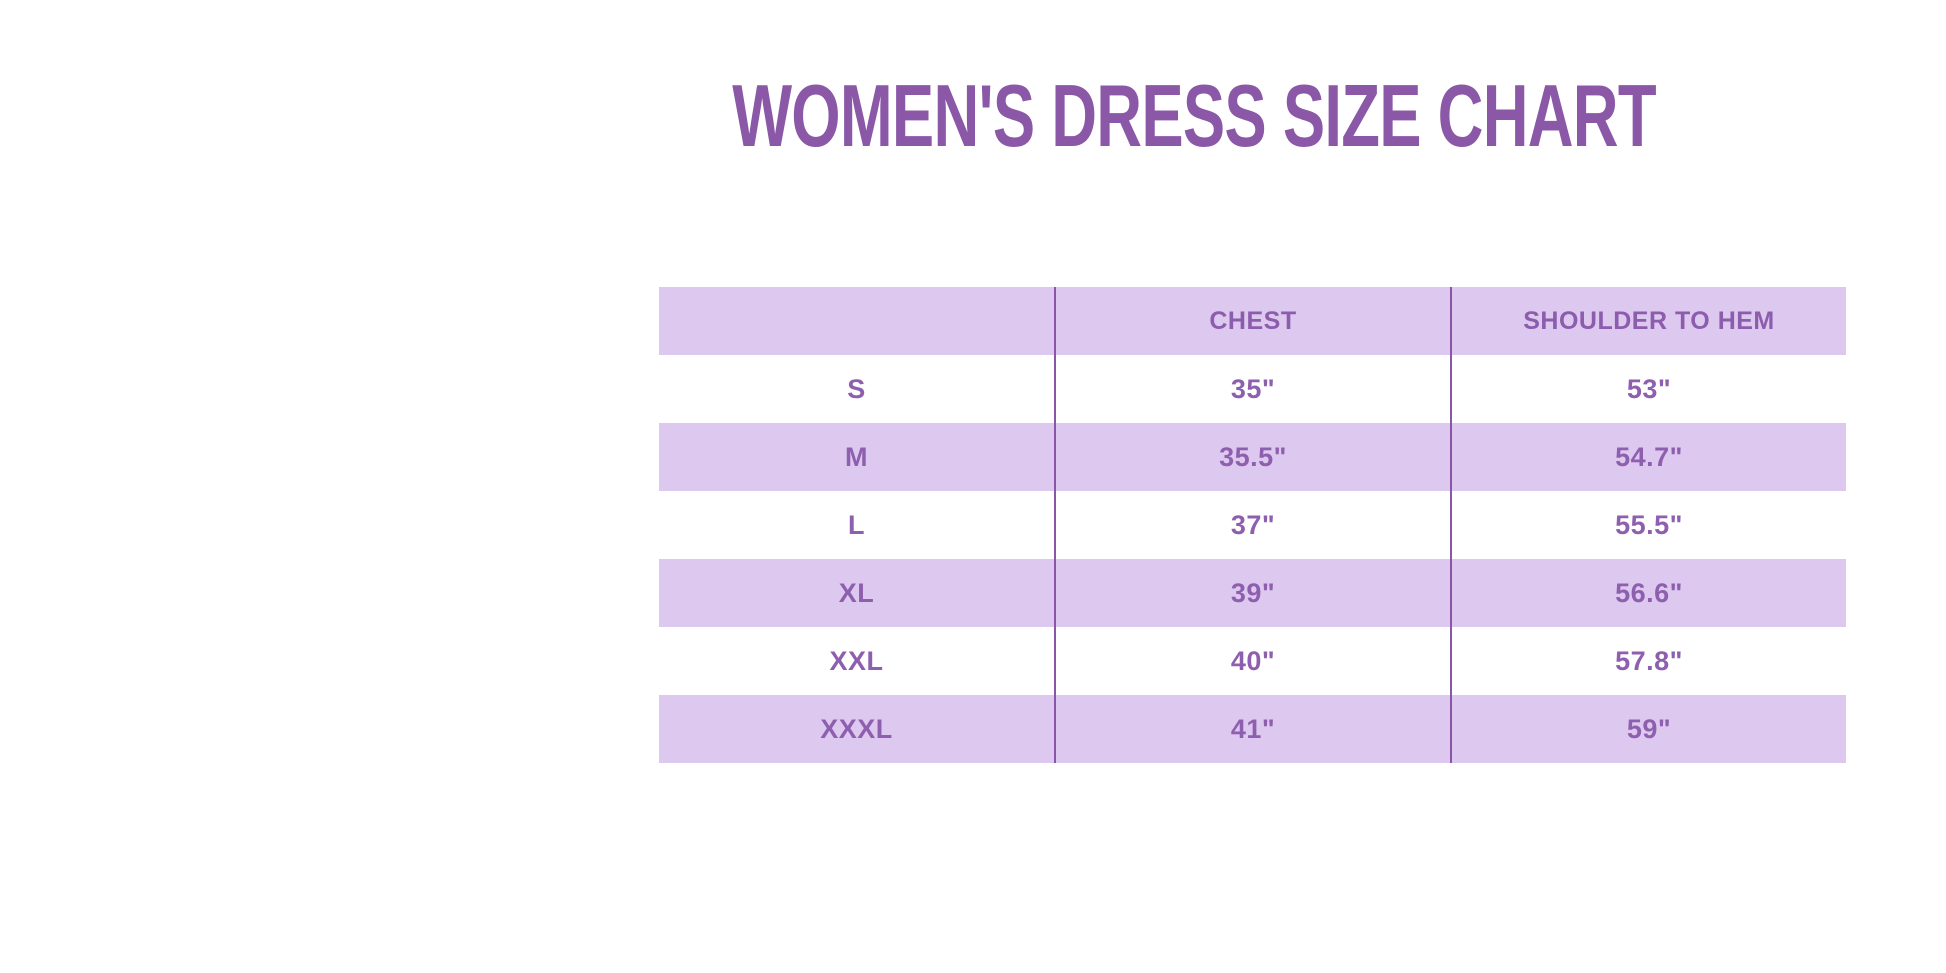 This screenshot has width=1946, height=973. I want to click on cell-size-l: L, so click(856, 525).